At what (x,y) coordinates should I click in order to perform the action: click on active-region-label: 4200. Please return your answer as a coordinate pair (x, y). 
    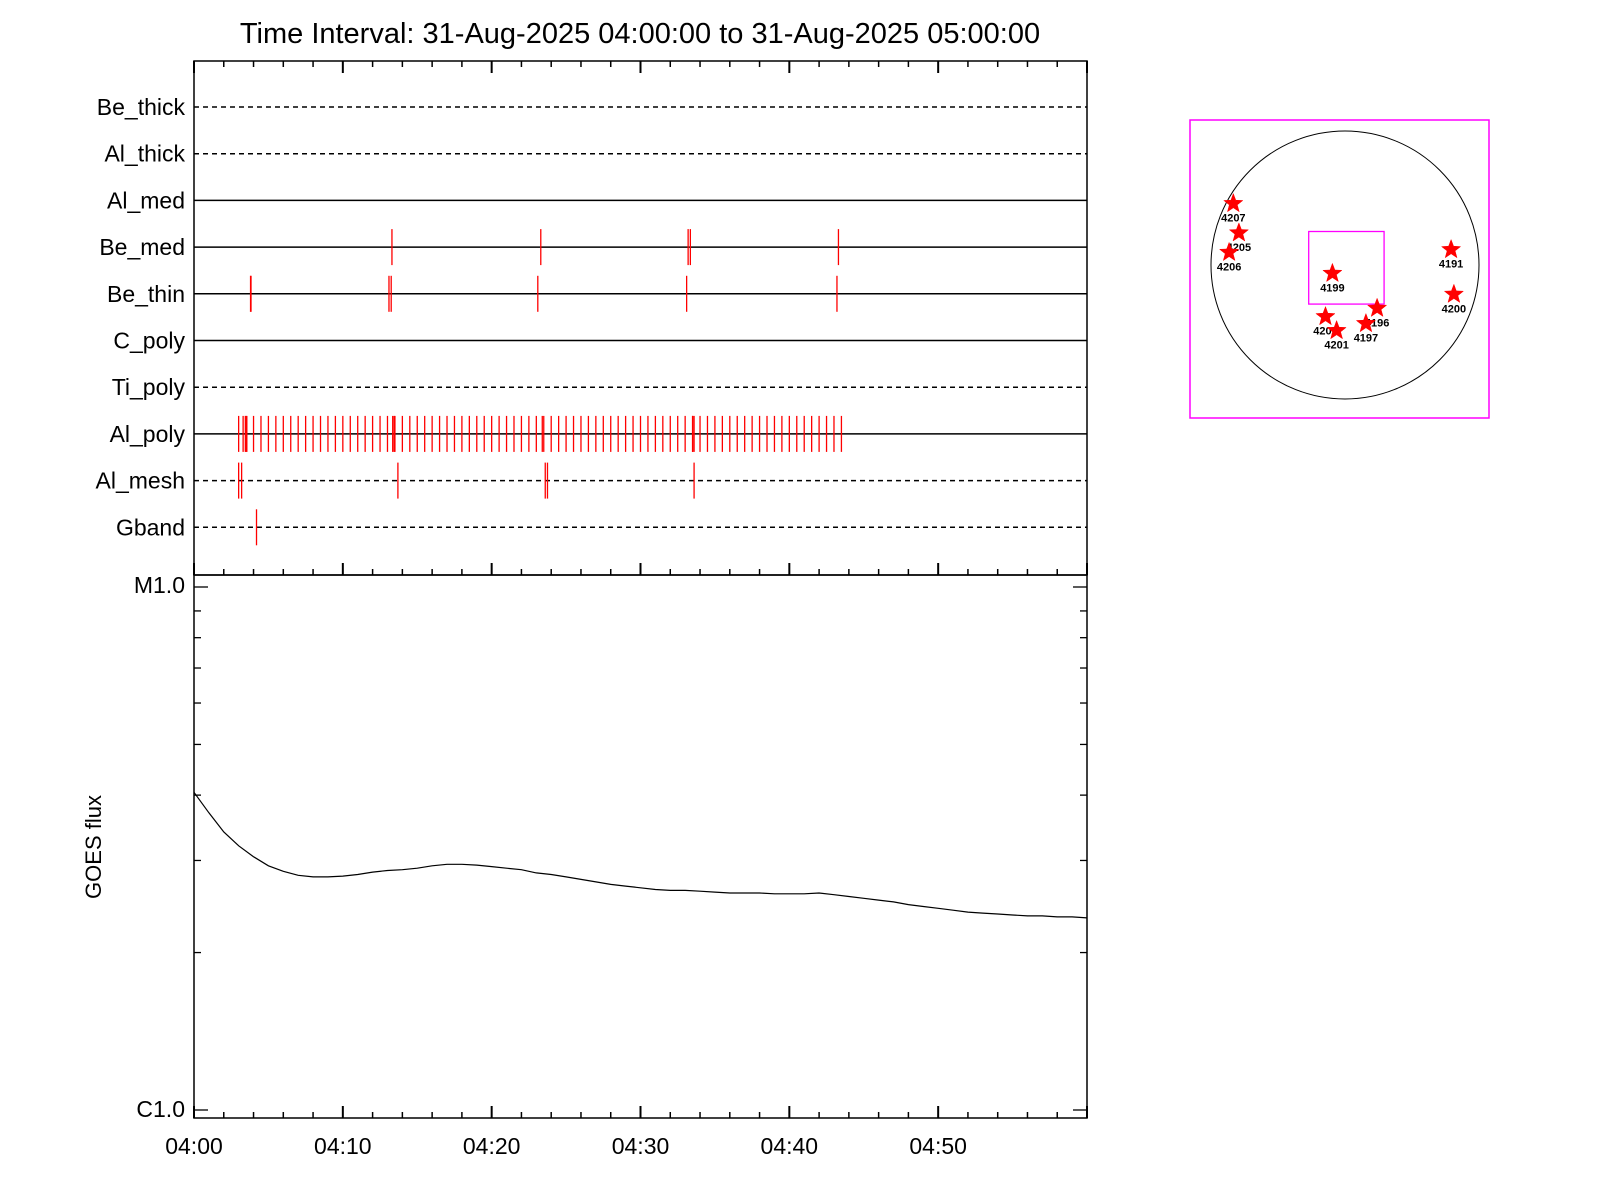
    Looking at the image, I should click on (1454, 309).